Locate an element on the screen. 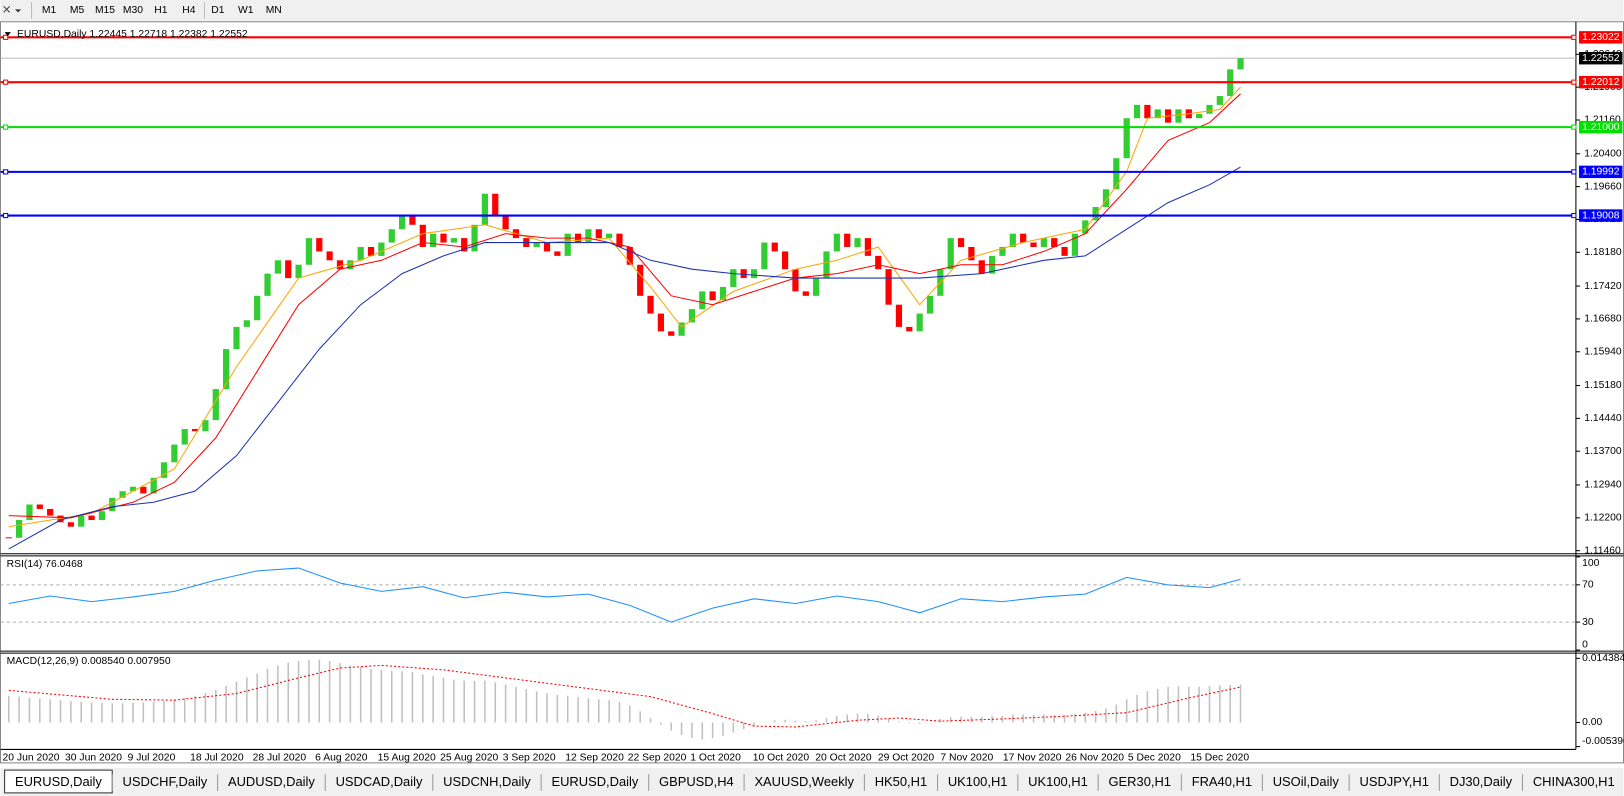  tab: GBPUSD,H4 is located at coordinates (691, 782).